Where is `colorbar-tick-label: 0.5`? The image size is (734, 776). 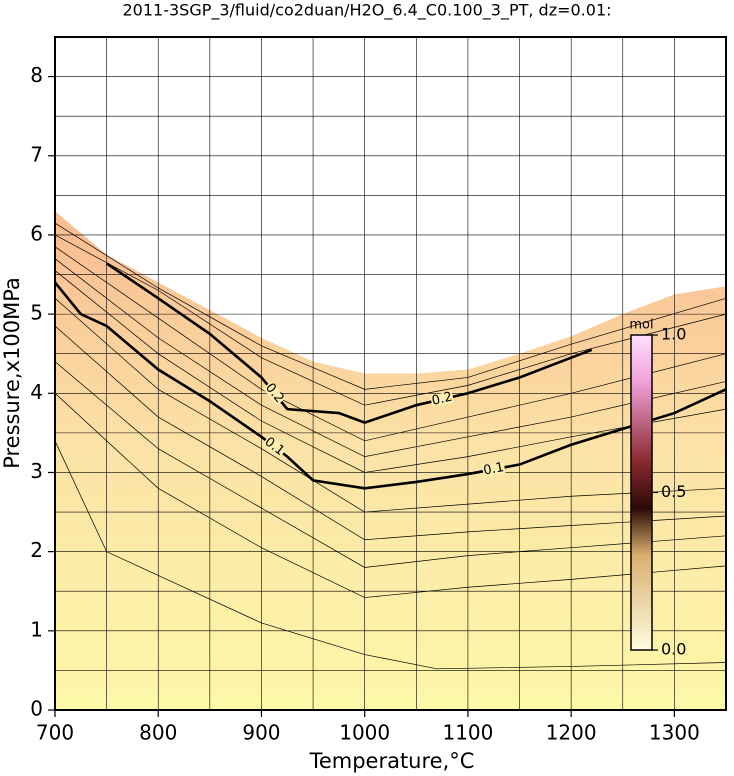 colorbar-tick-label: 0.5 is located at coordinates (673, 491).